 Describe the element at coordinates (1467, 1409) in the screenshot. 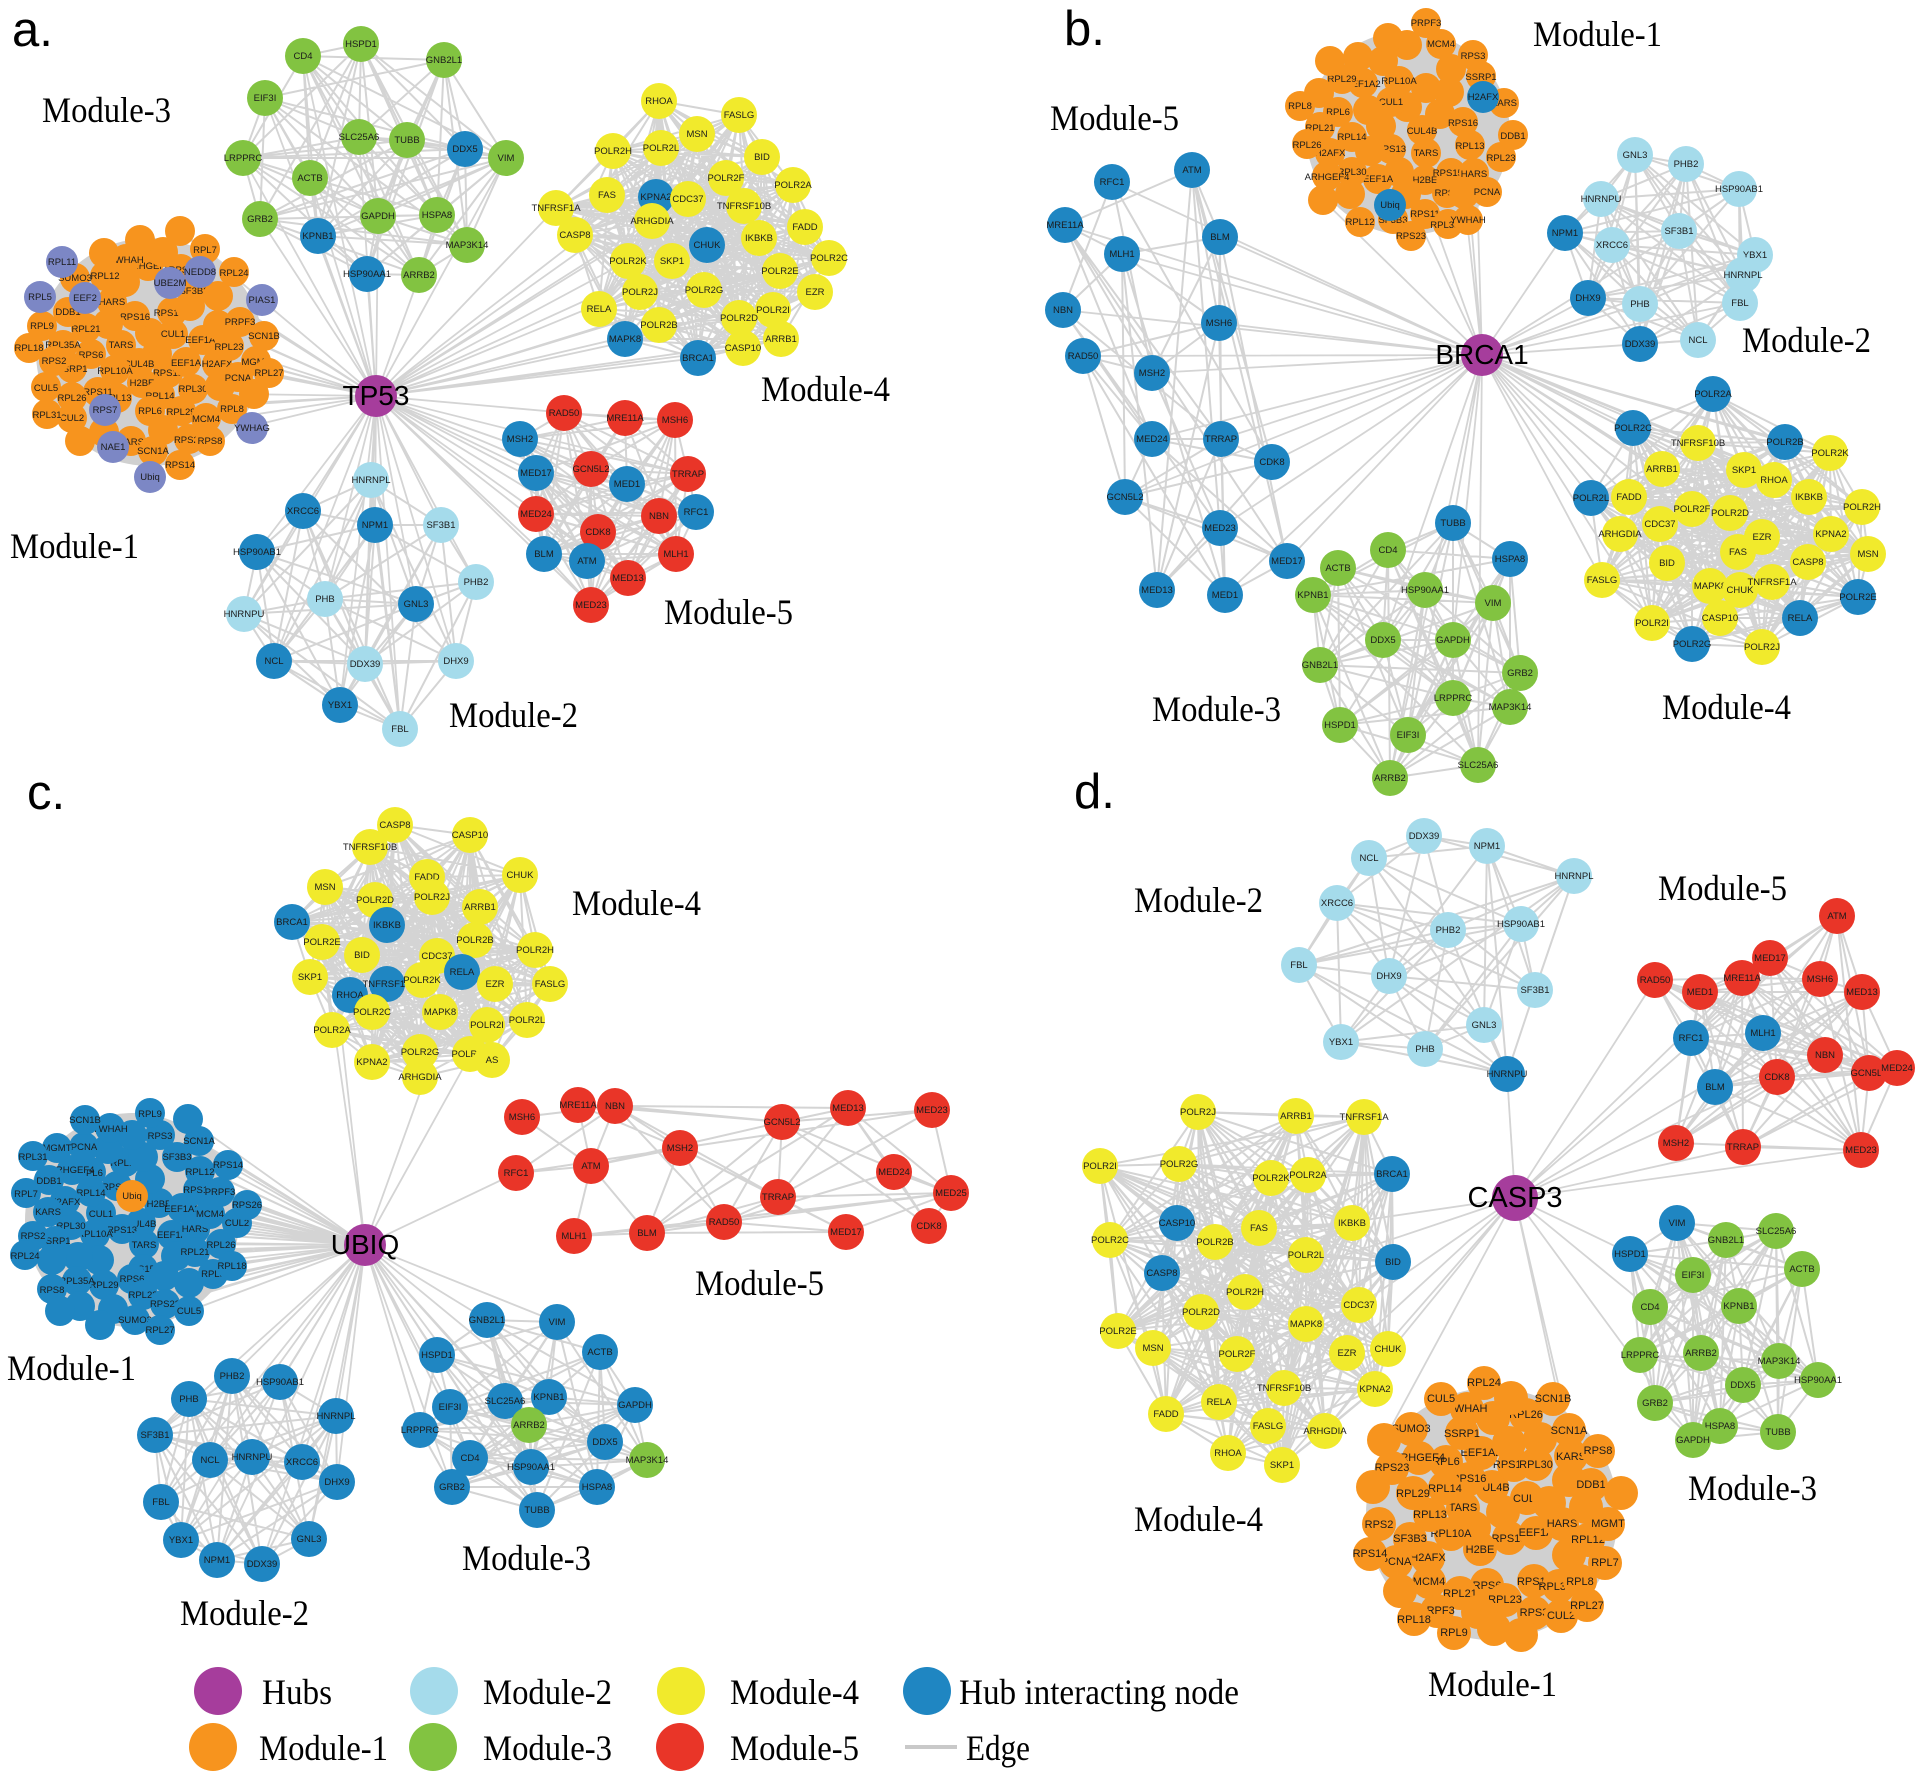

I see `svg-text: YWHAH` at that location.